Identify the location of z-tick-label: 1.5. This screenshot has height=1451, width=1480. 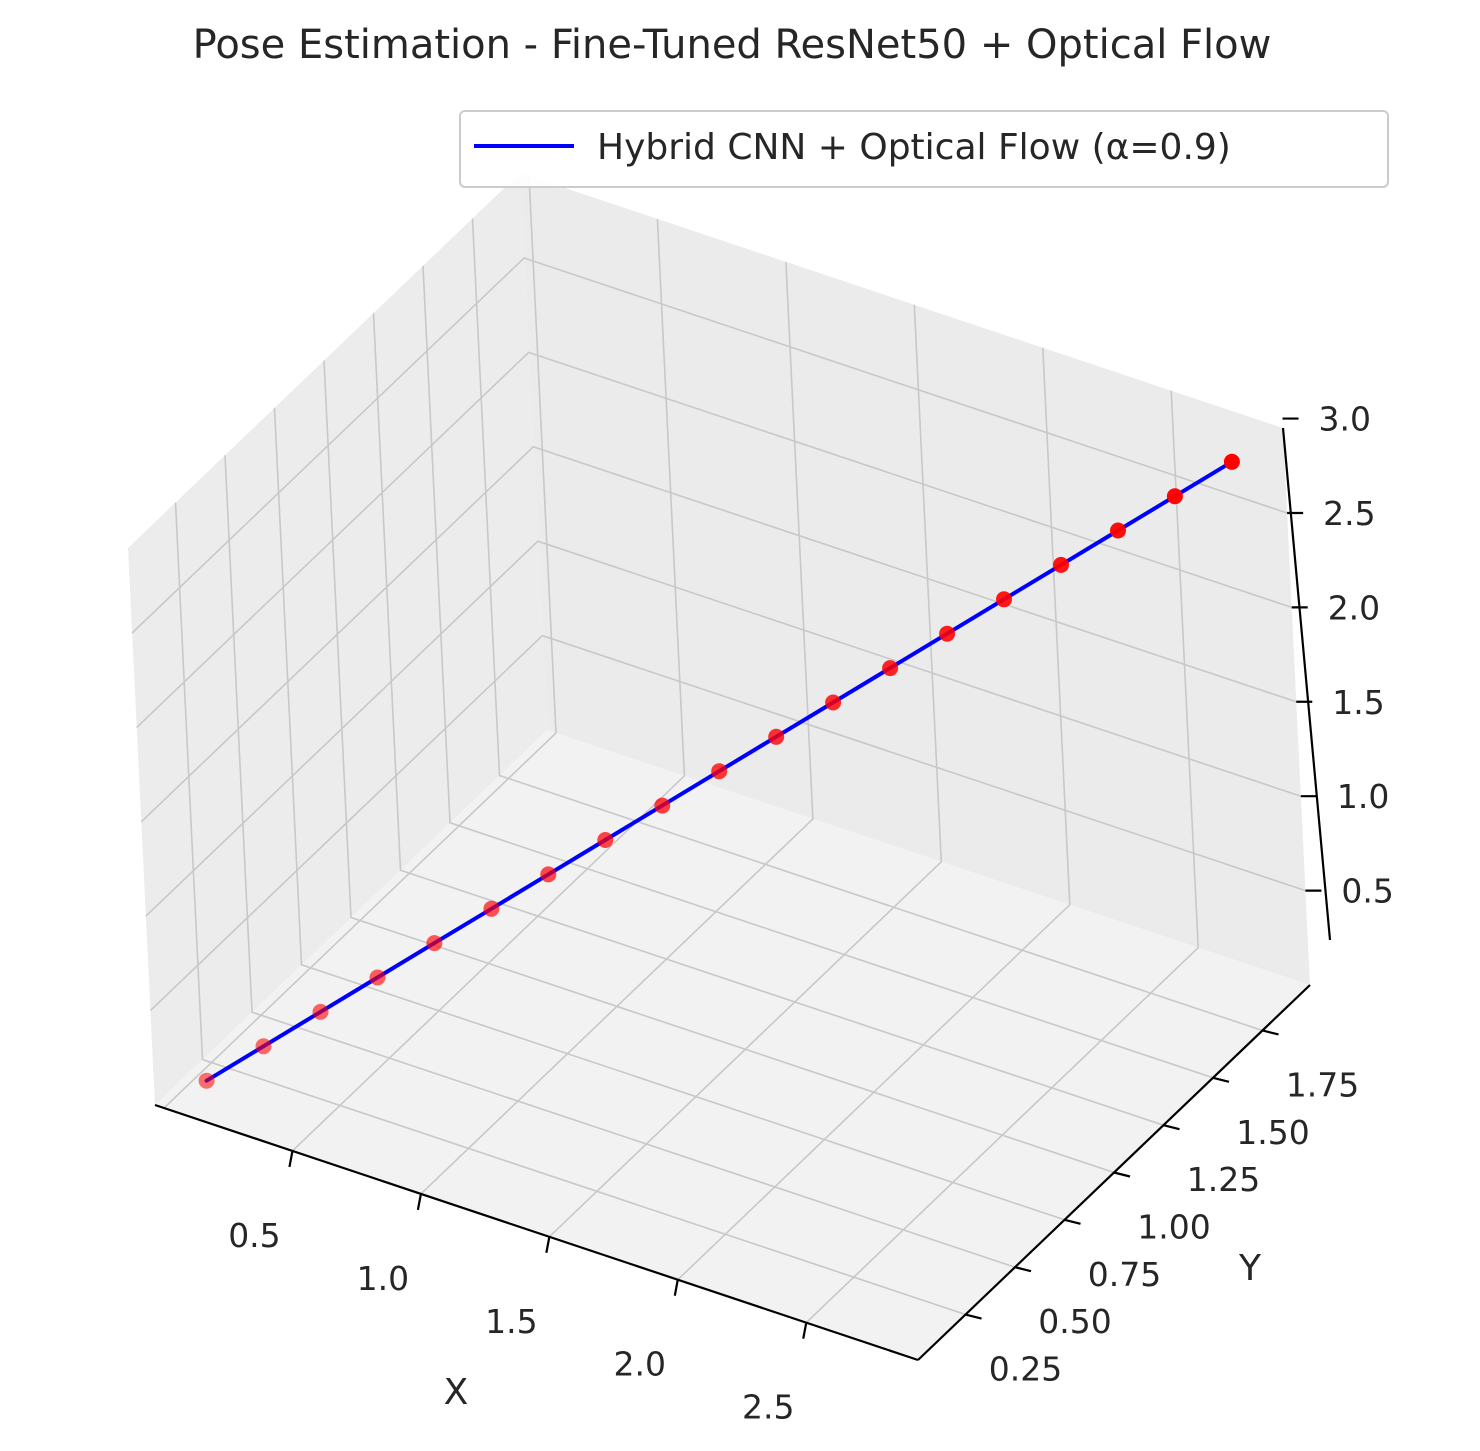
(1358, 702).